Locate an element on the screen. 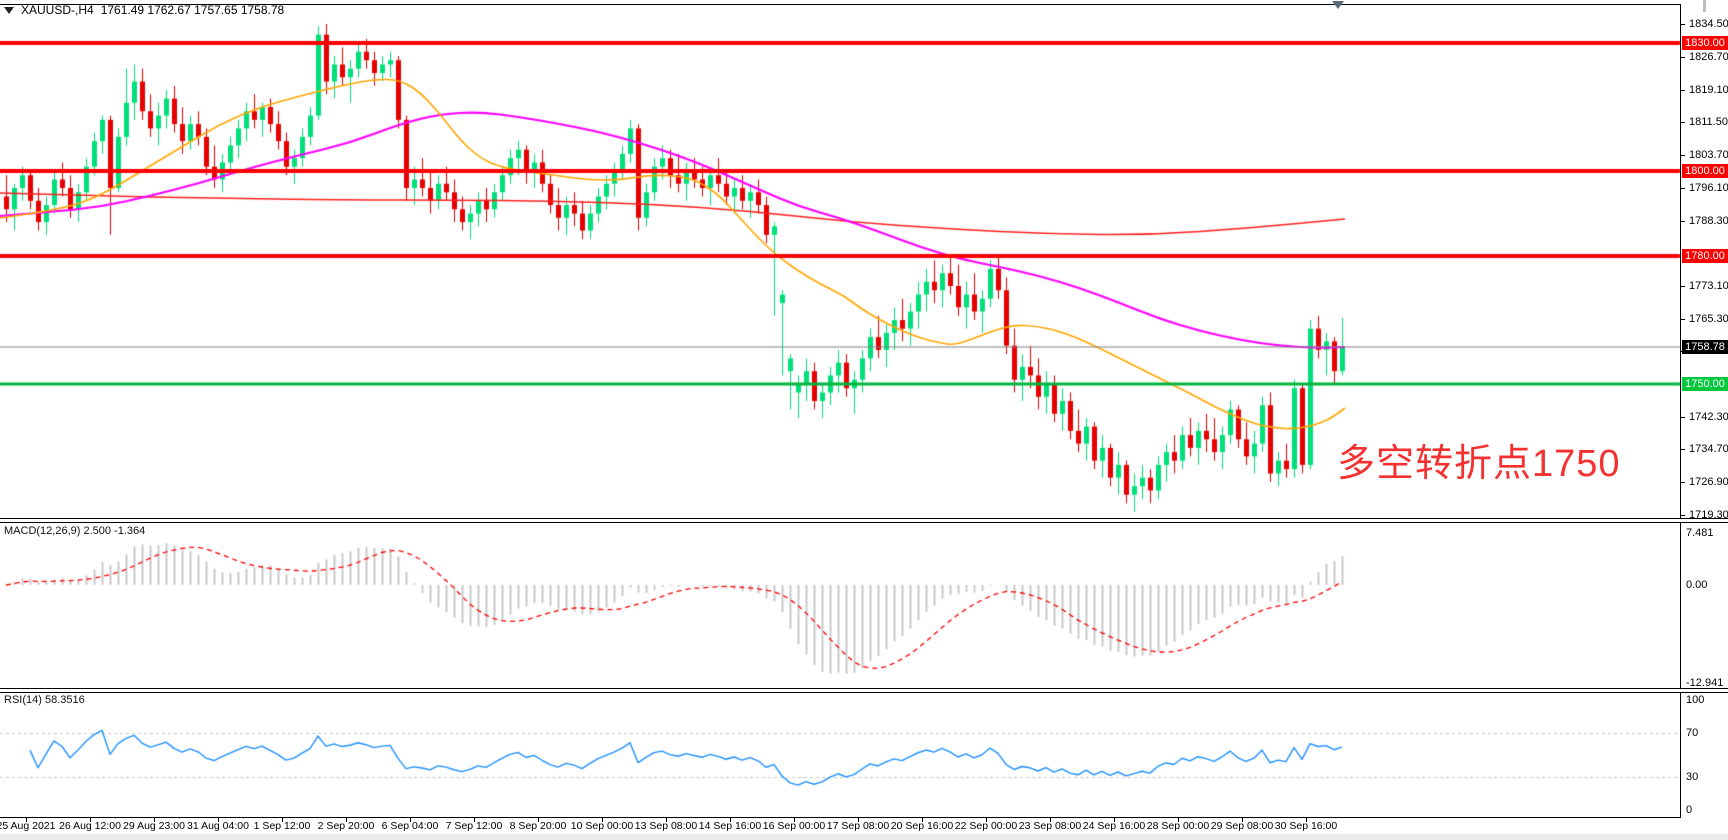 This screenshot has width=1728, height=840. time-axis-line is located at coordinates (840, 817).